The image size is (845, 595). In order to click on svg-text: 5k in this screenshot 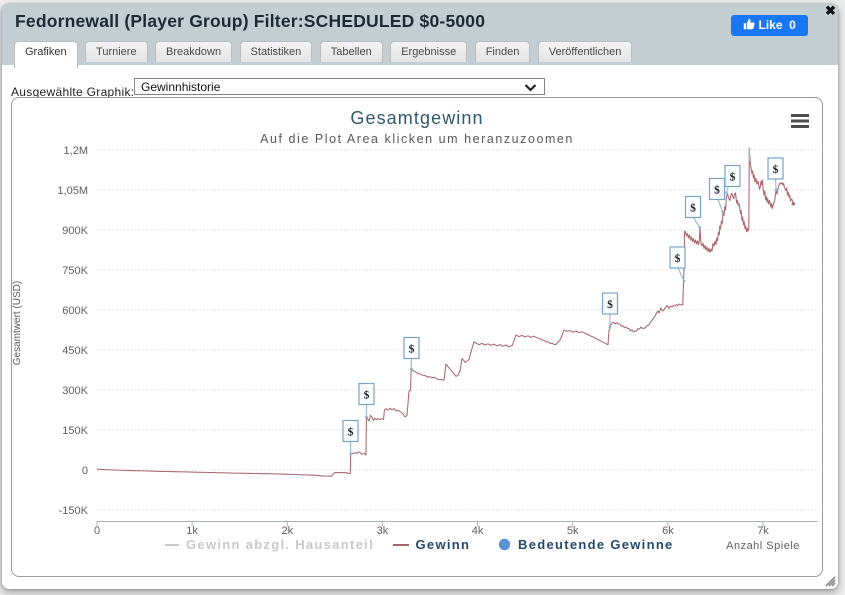, I will do `click(573, 531)`.